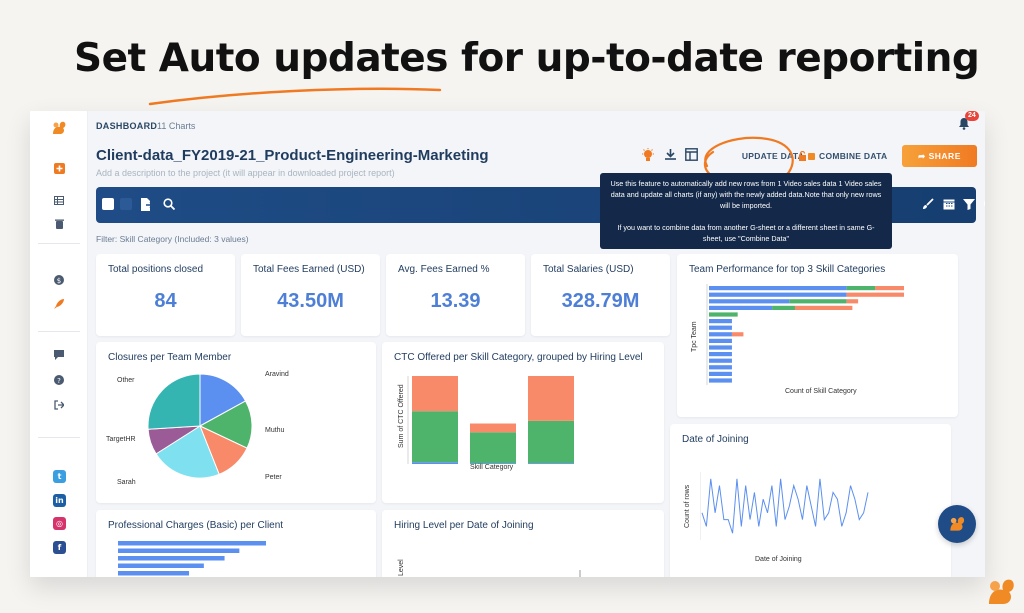 The image size is (1024, 613). Describe the element at coordinates (295, 96) in the screenshot. I see `headline-underline` at that location.